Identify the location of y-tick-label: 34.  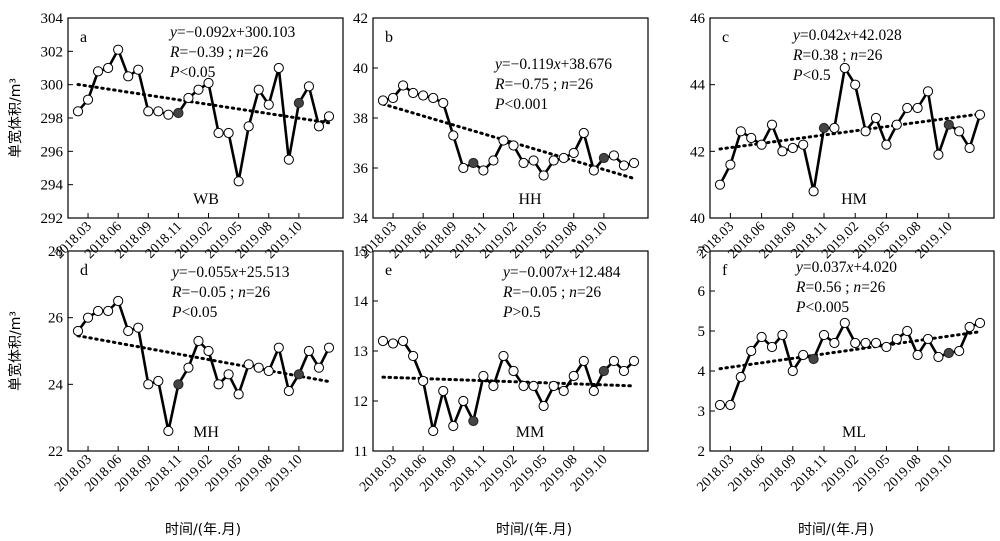
(361, 219).